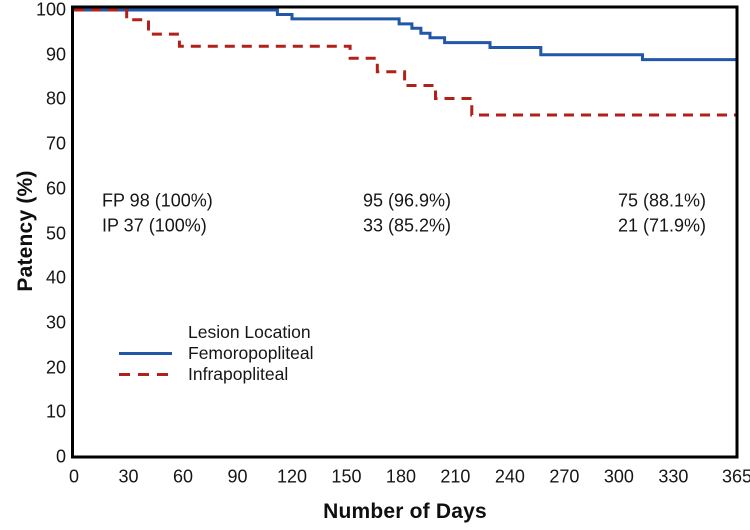 This screenshot has width=750, height=530. I want to click on x-tick-label-330: 330, so click(673, 476).